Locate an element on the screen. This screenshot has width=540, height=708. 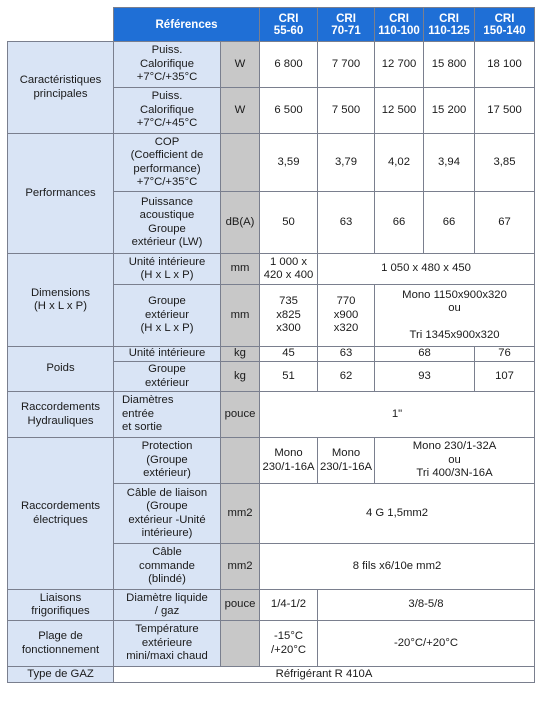
value-cell: 15 800 is located at coordinates (449, 64).